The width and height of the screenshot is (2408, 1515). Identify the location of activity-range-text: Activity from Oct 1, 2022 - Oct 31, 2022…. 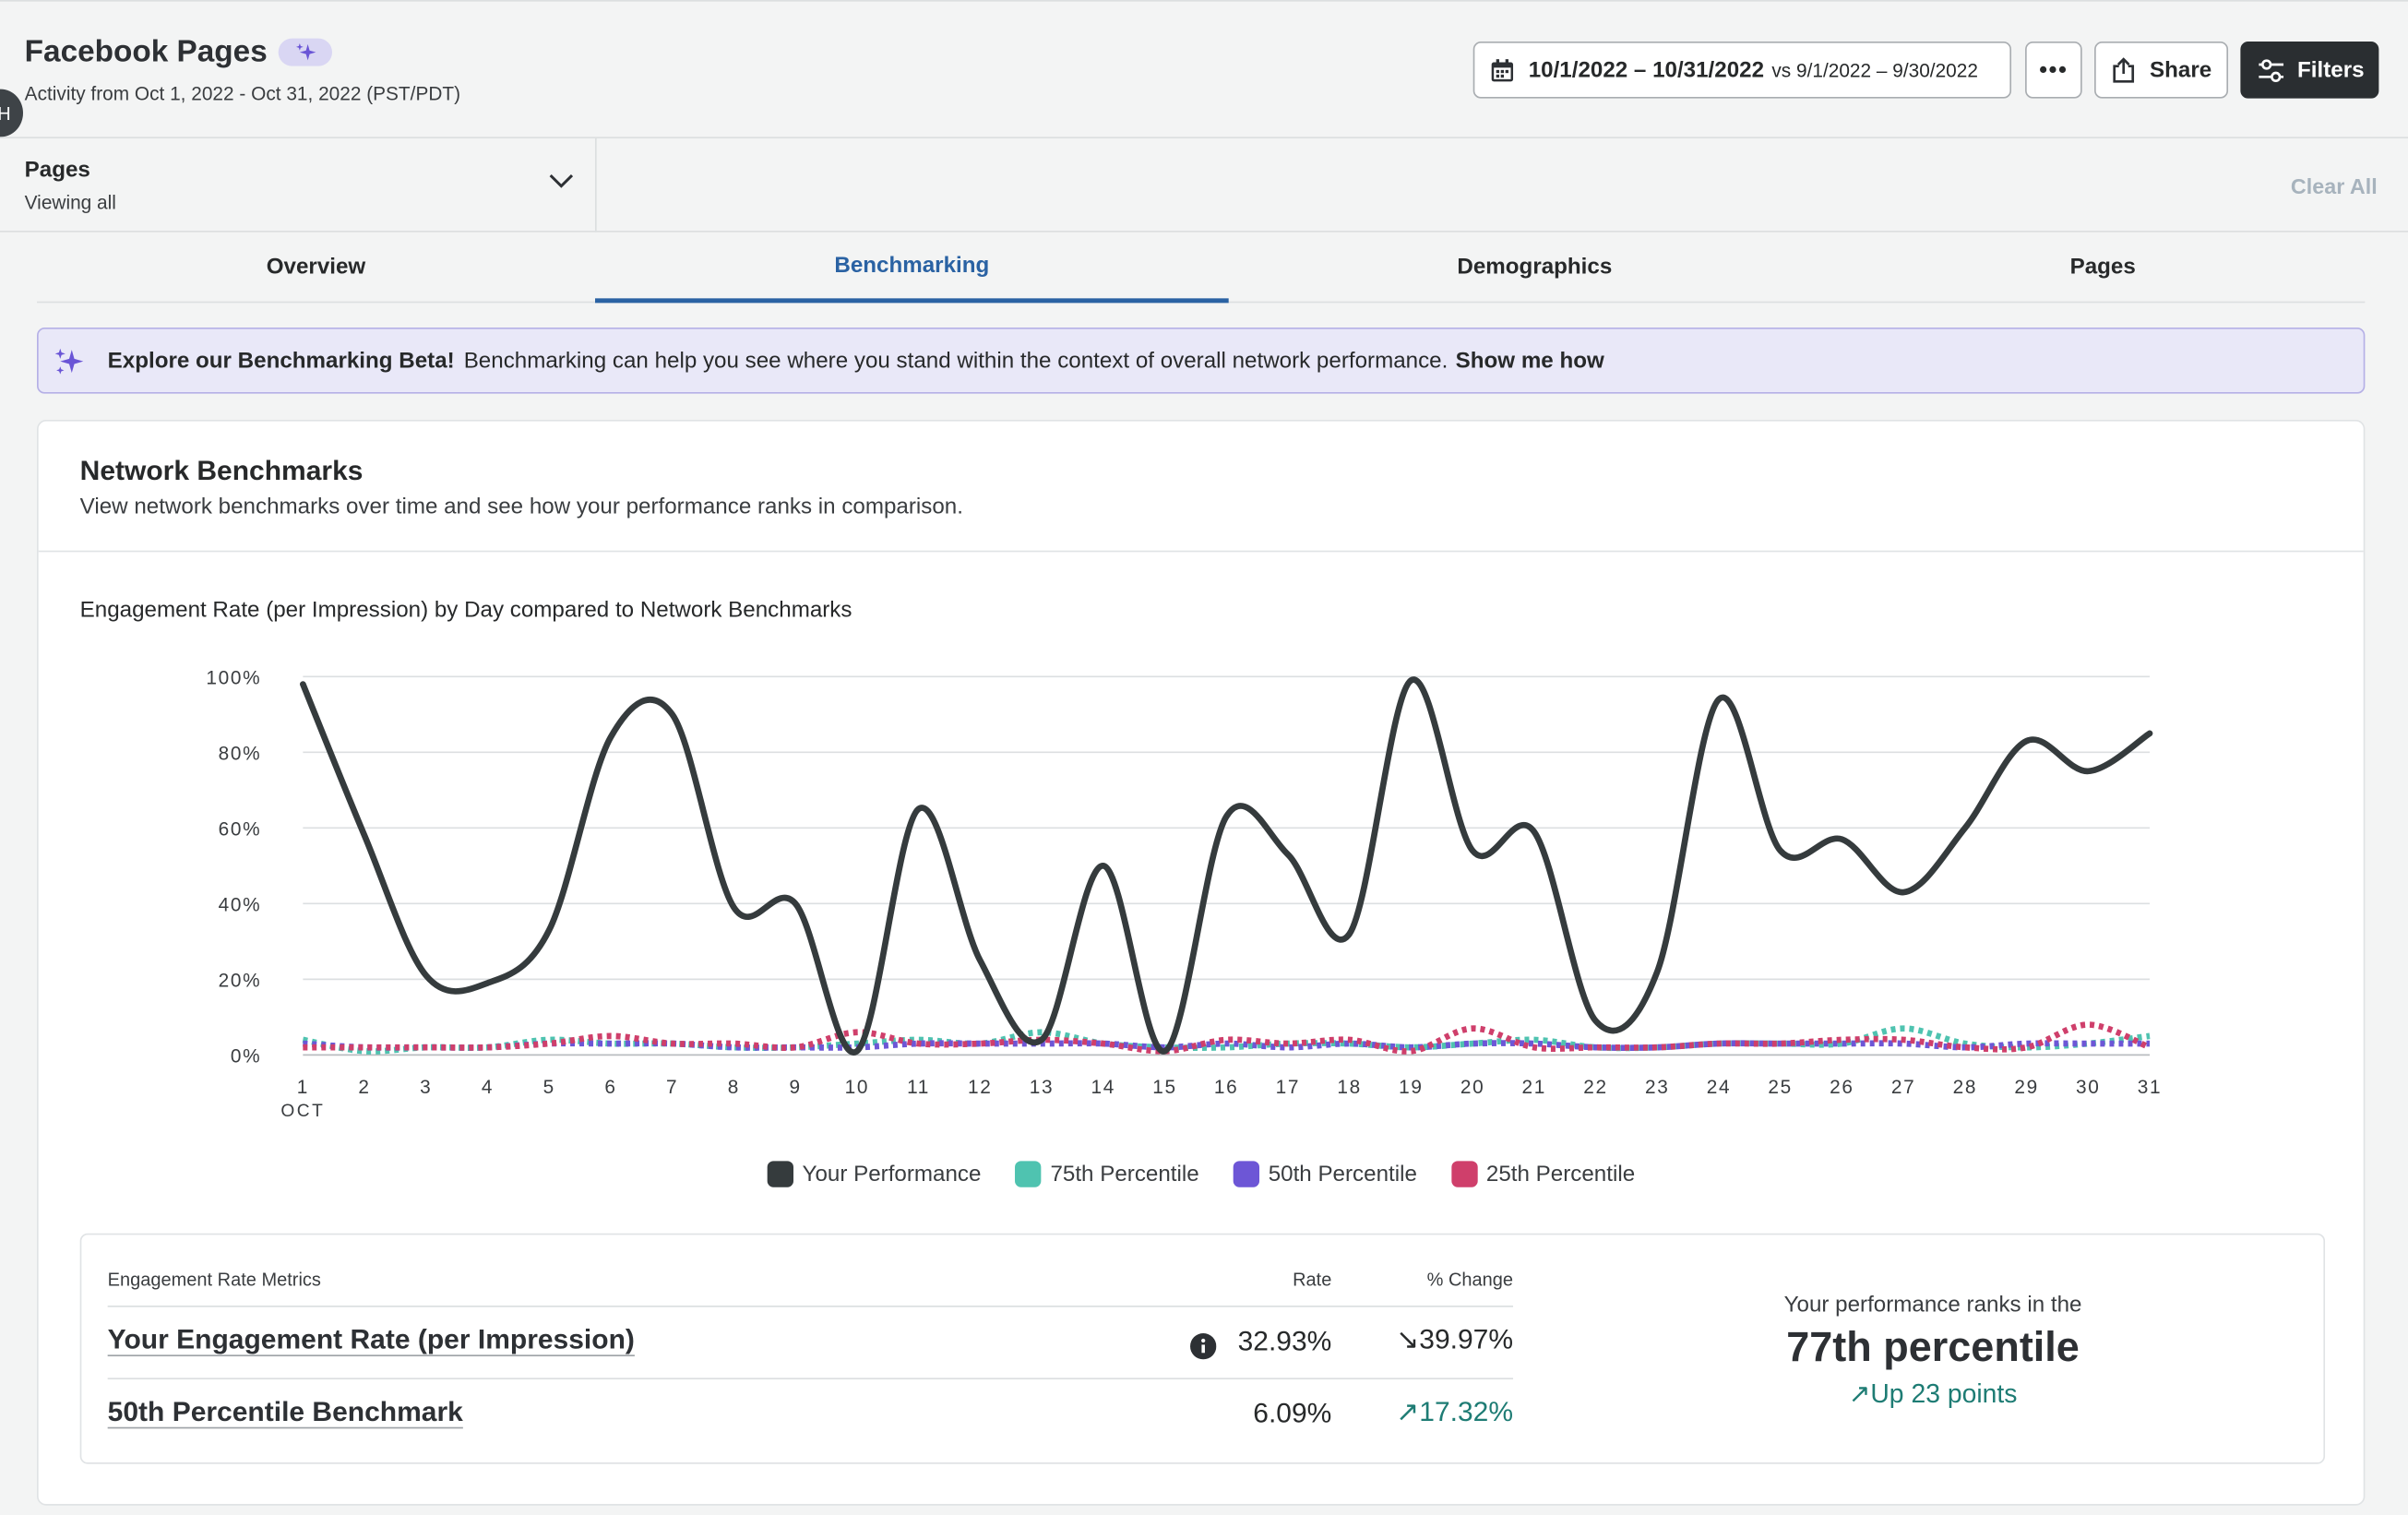
(242, 94).